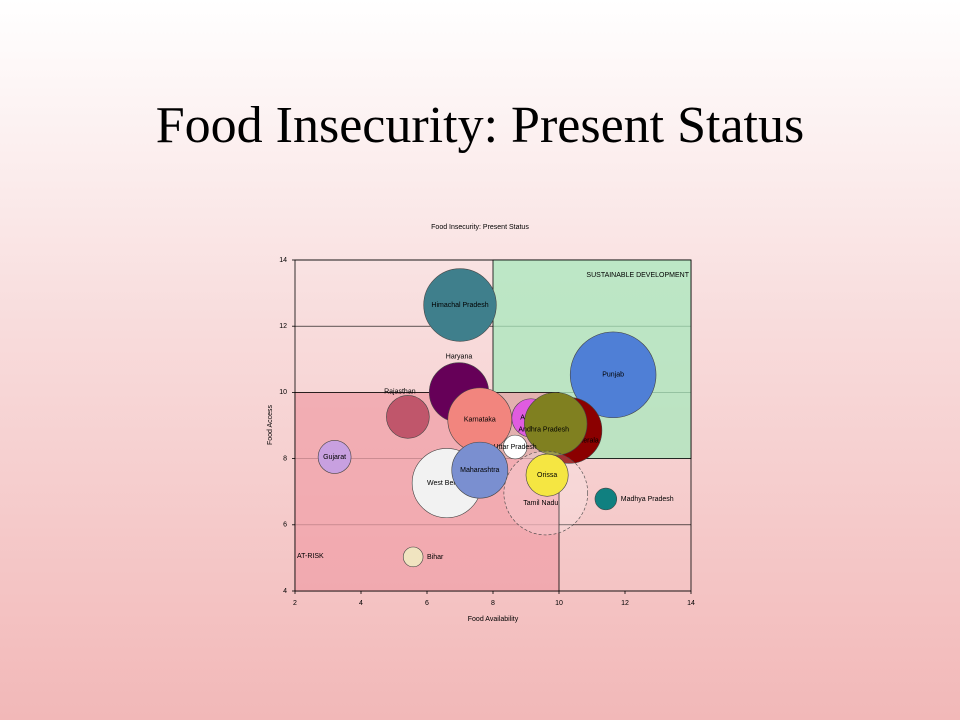  Describe the element at coordinates (559, 603) in the screenshot. I see `x-tick-label: 10` at that location.